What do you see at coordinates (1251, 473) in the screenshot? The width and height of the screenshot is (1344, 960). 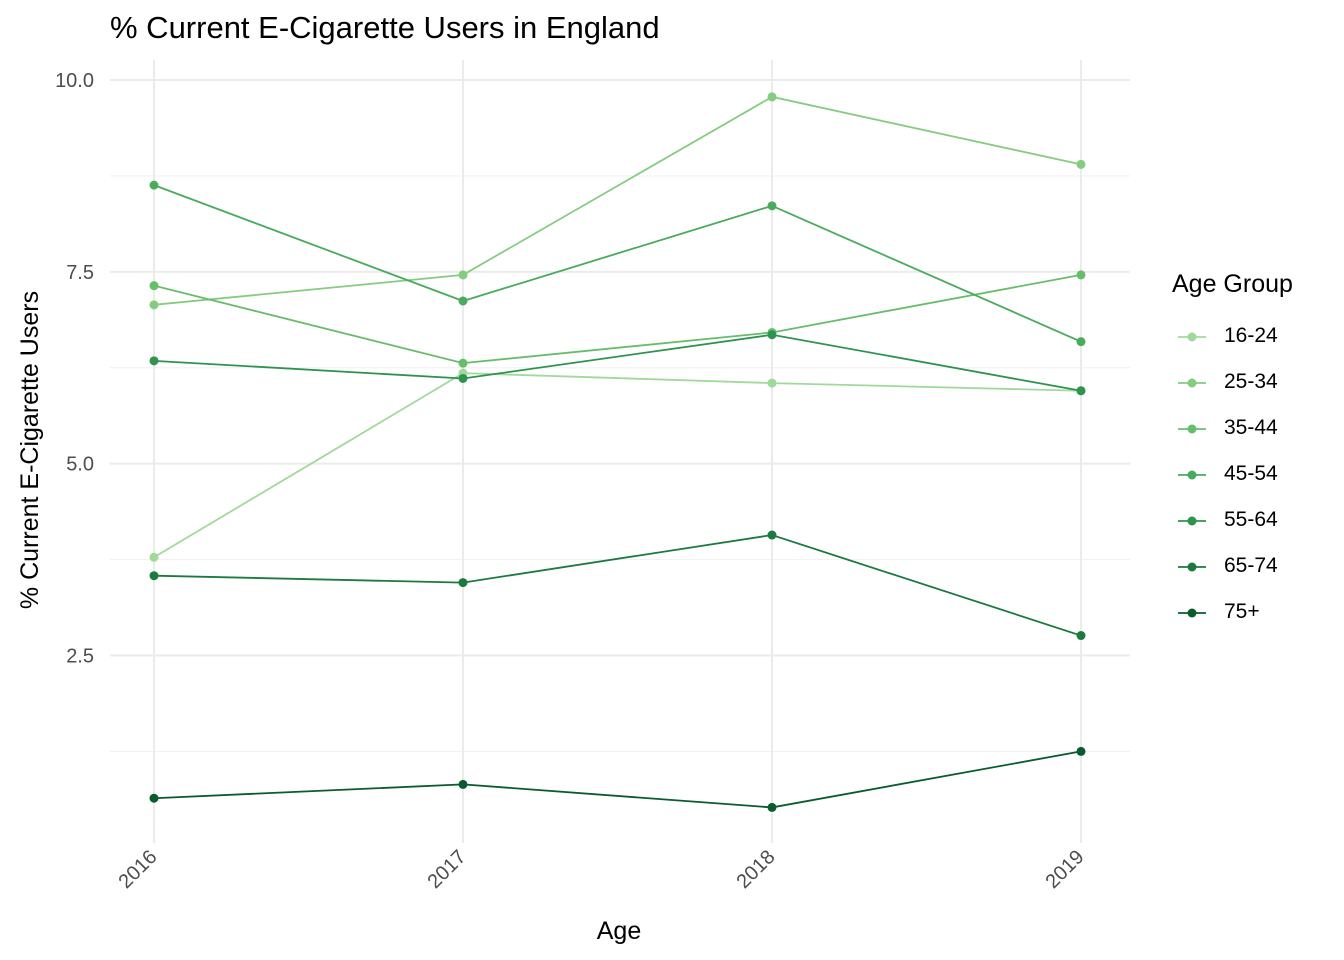 I see `legend-label: 45-54` at bounding box center [1251, 473].